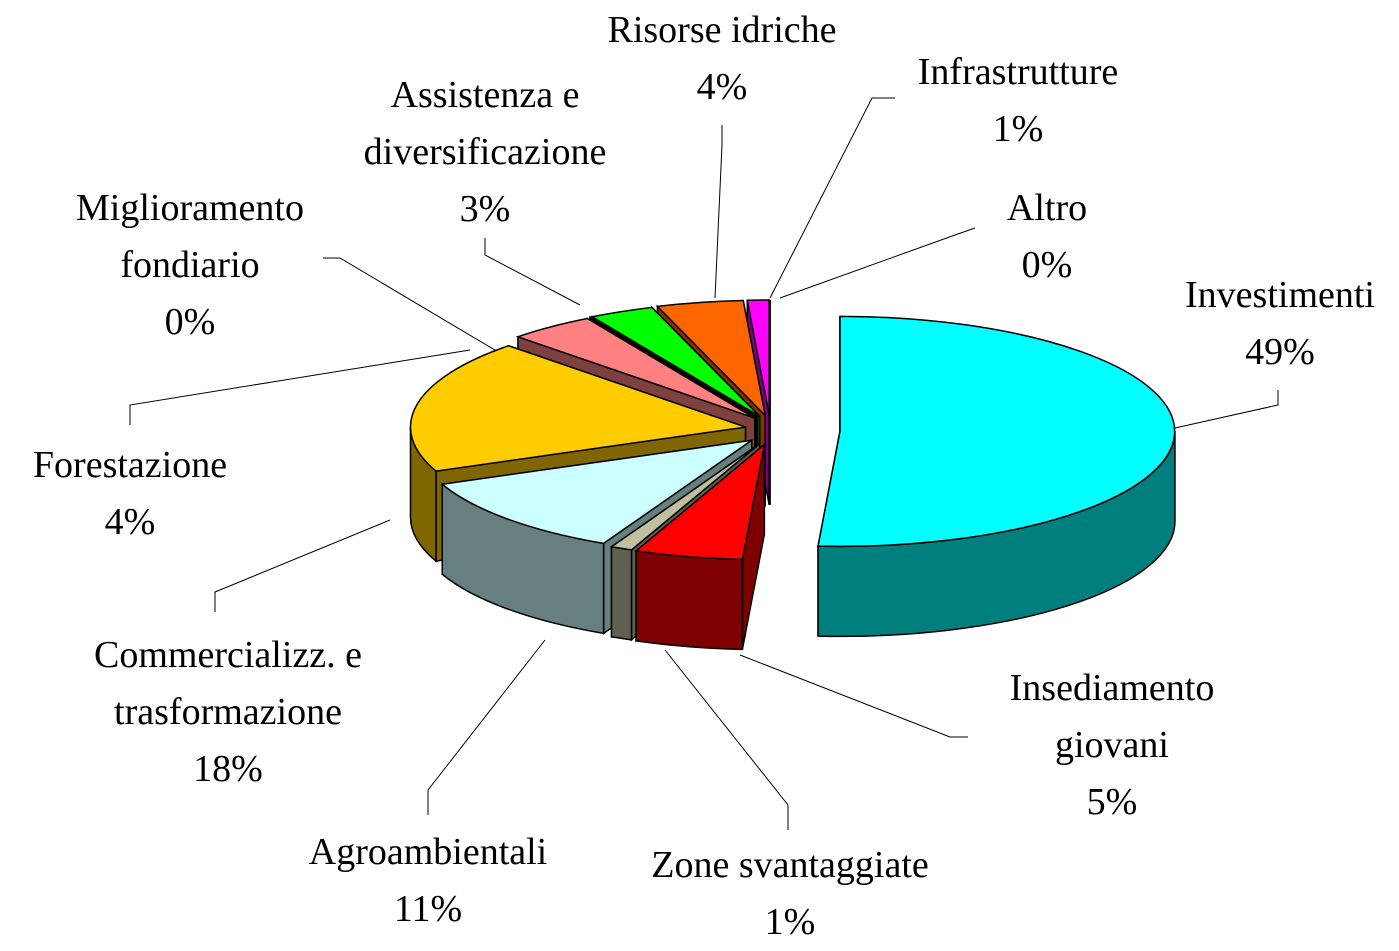 The width and height of the screenshot is (1399, 951). What do you see at coordinates (428, 852) in the screenshot?
I see `category-label: Agroambientali` at bounding box center [428, 852].